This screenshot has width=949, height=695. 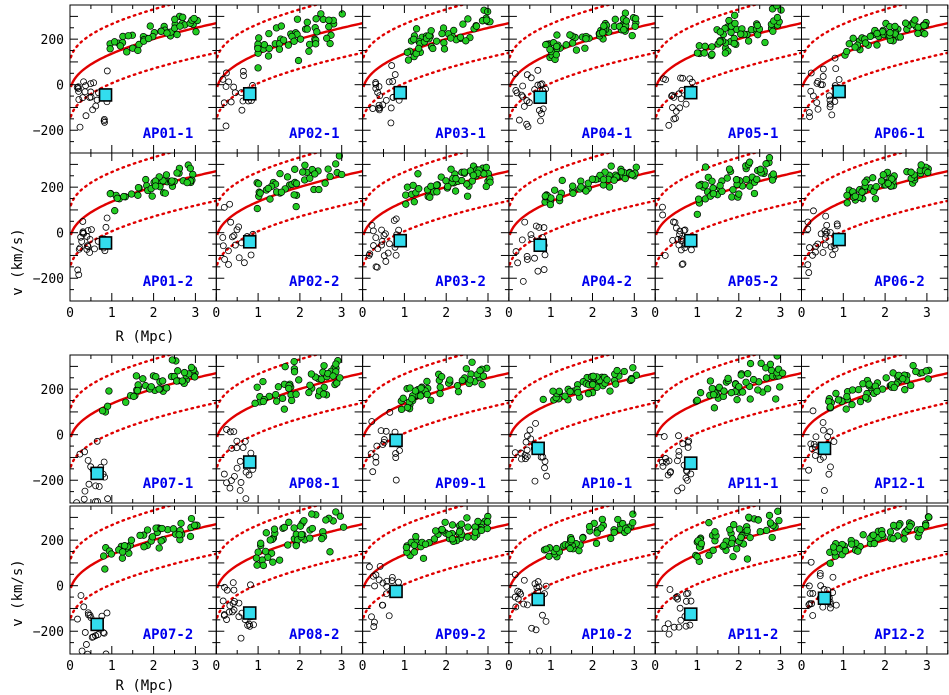 What do you see at coordinates (48, 632) in the screenshot?
I see `y-tick-label: −200` at bounding box center [48, 632].